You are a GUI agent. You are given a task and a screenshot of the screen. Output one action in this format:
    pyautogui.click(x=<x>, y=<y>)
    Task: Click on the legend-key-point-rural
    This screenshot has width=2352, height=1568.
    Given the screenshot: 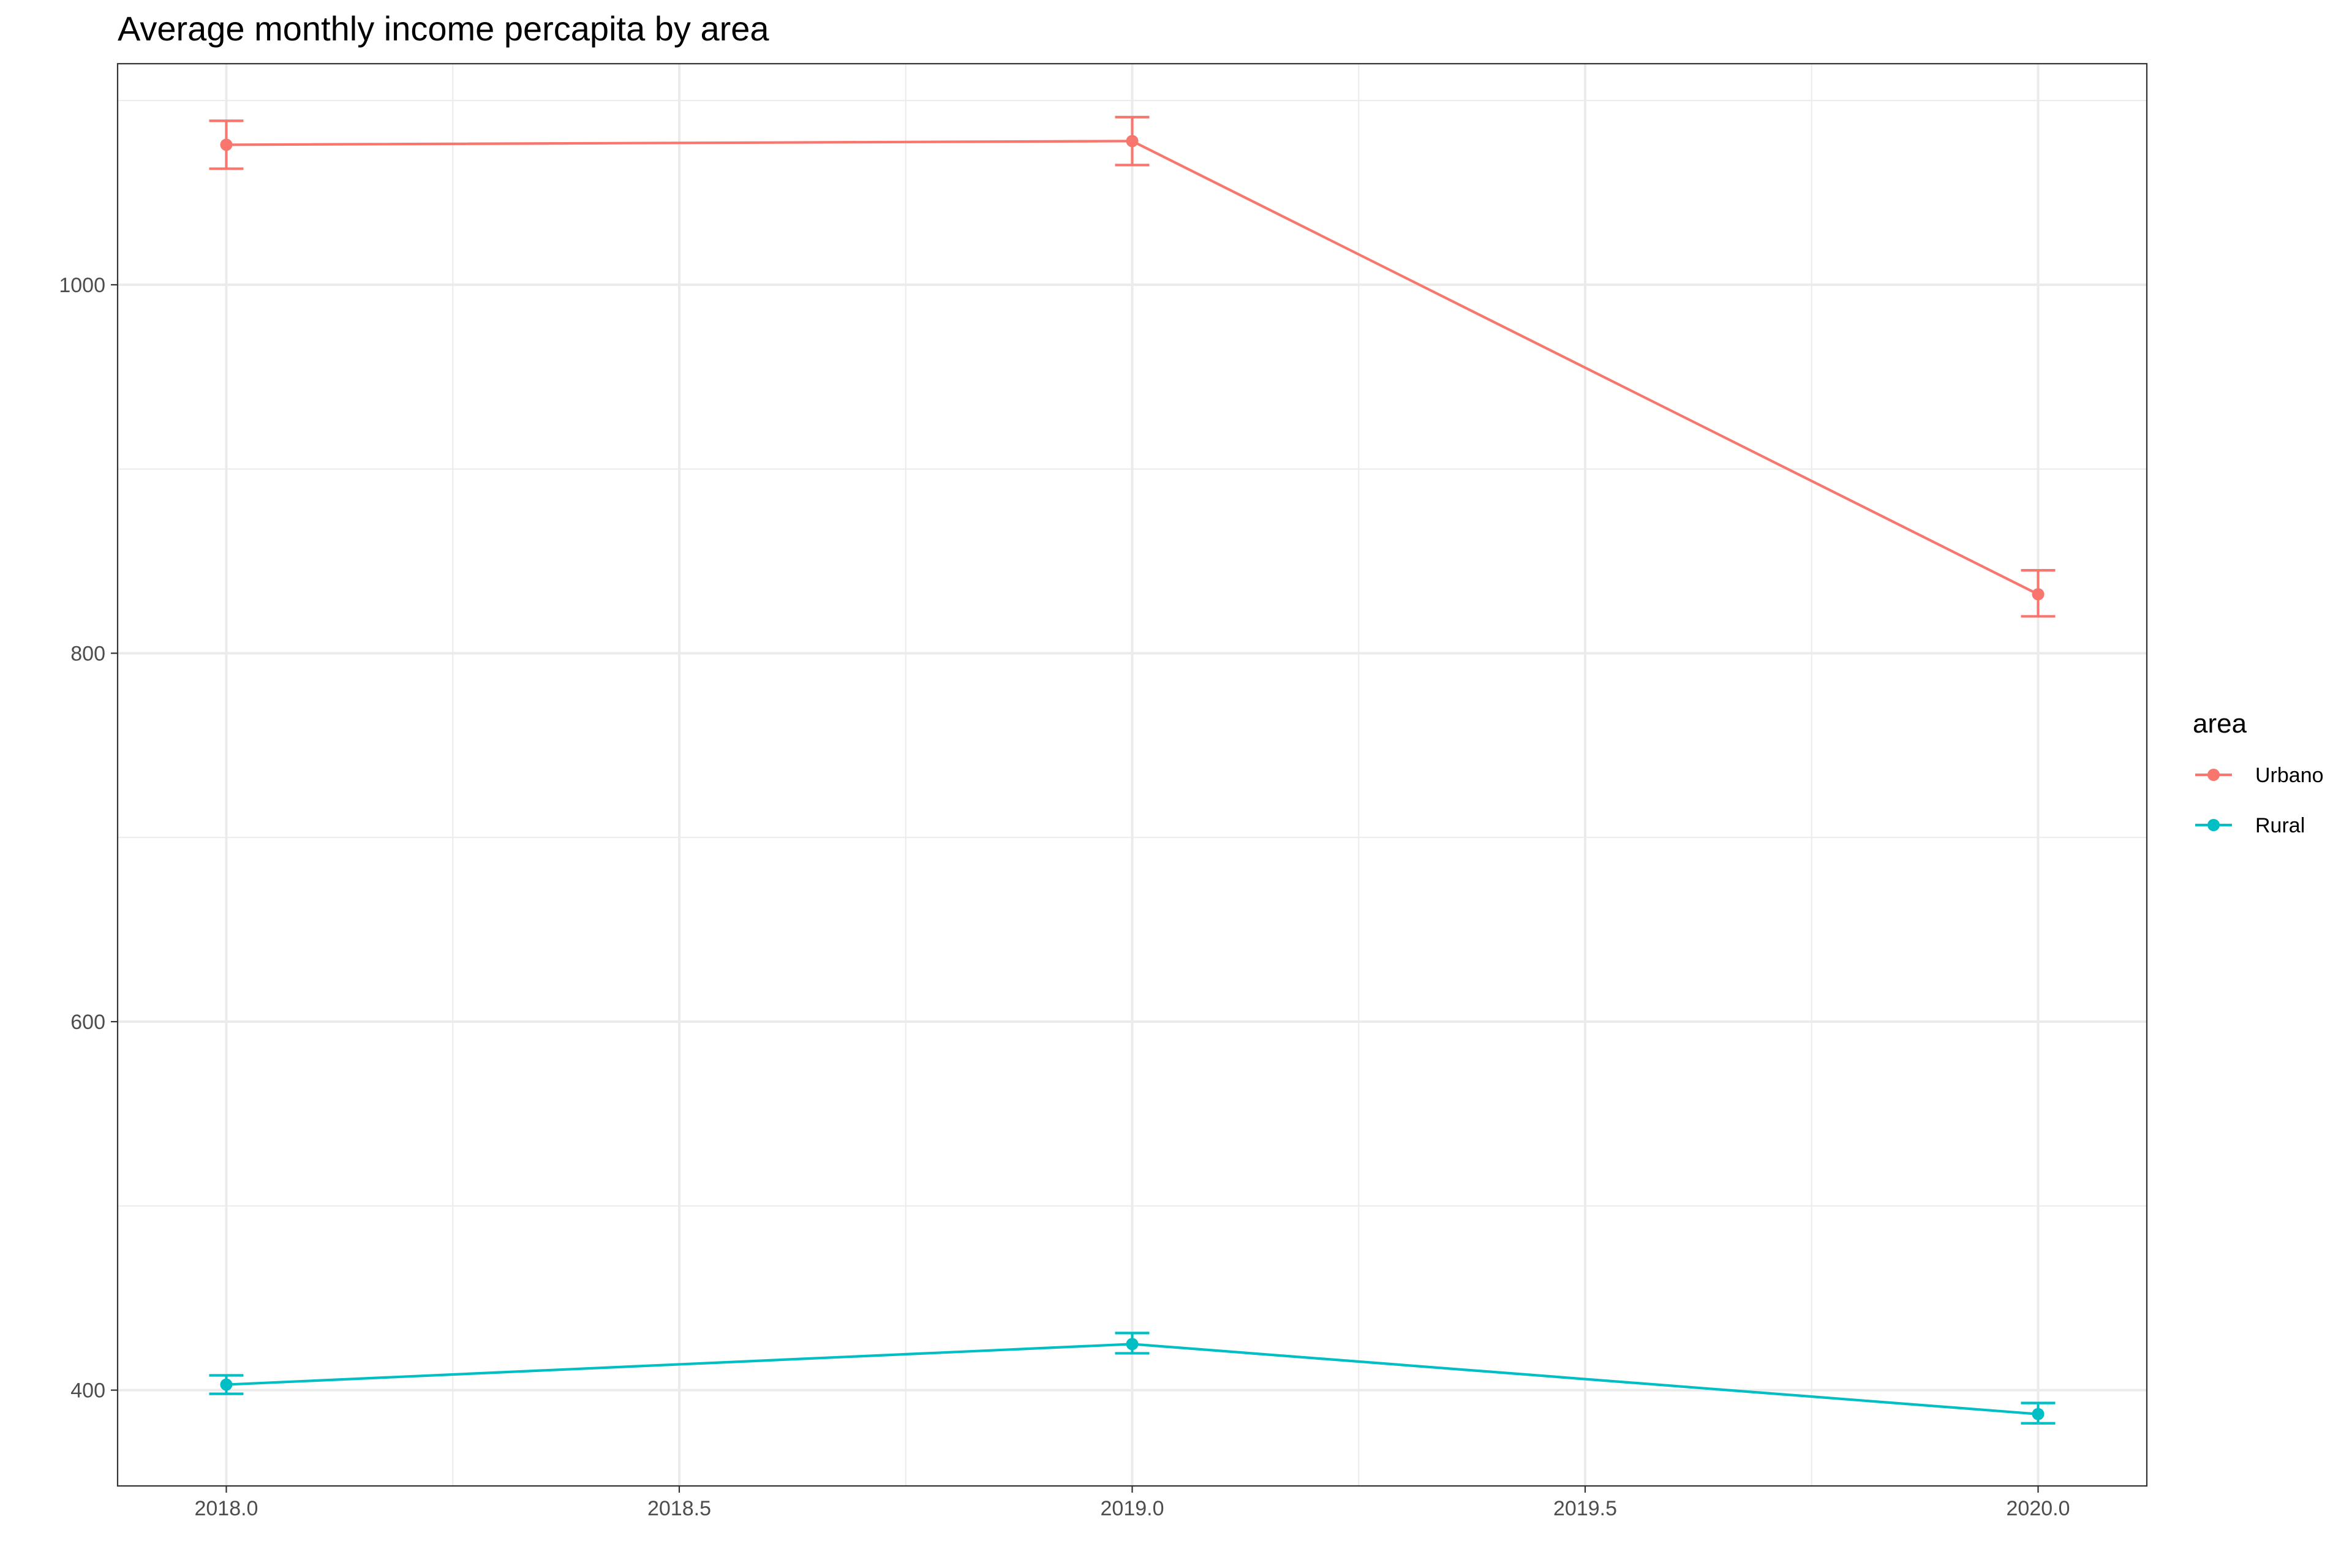 What is the action you would take?
    pyautogui.click(x=2213, y=825)
    